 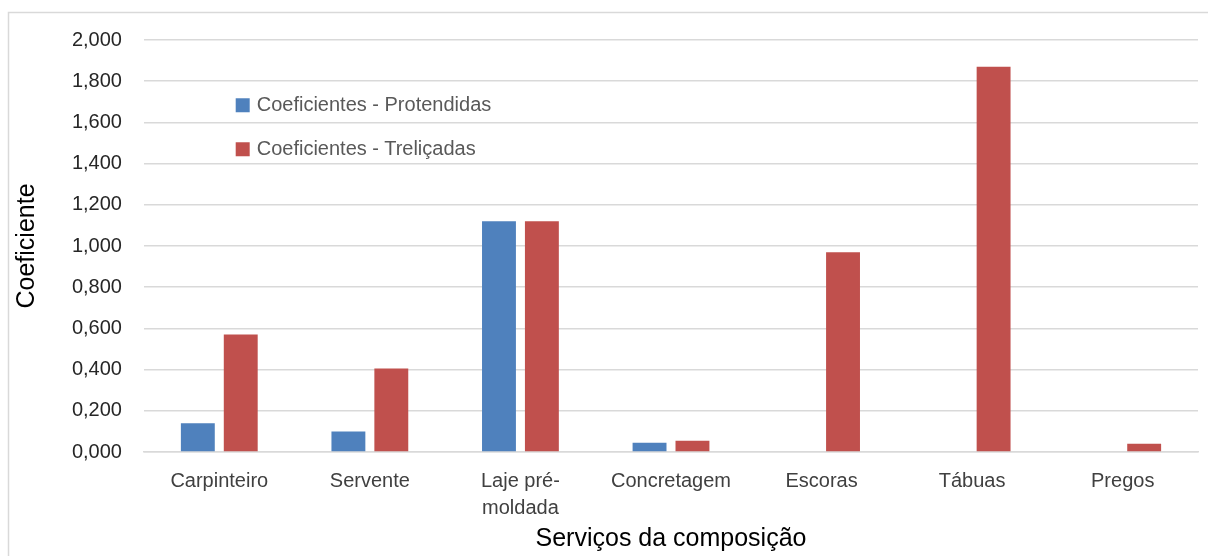 I want to click on y-tick-label: 1,000, so click(x=96, y=244).